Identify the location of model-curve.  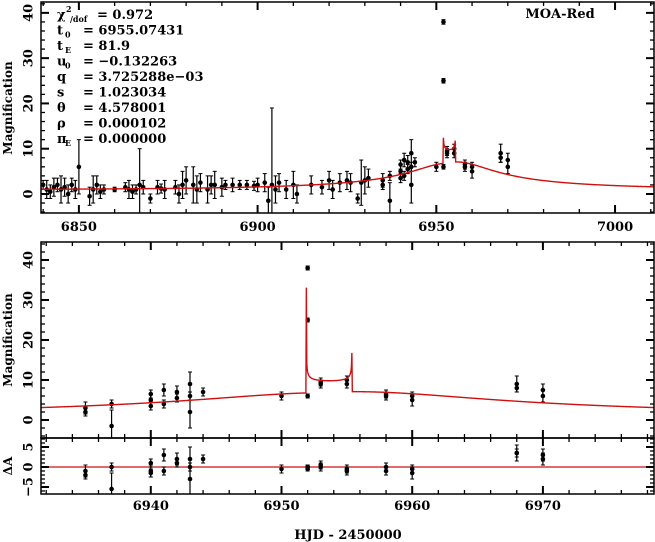
(347, 163).